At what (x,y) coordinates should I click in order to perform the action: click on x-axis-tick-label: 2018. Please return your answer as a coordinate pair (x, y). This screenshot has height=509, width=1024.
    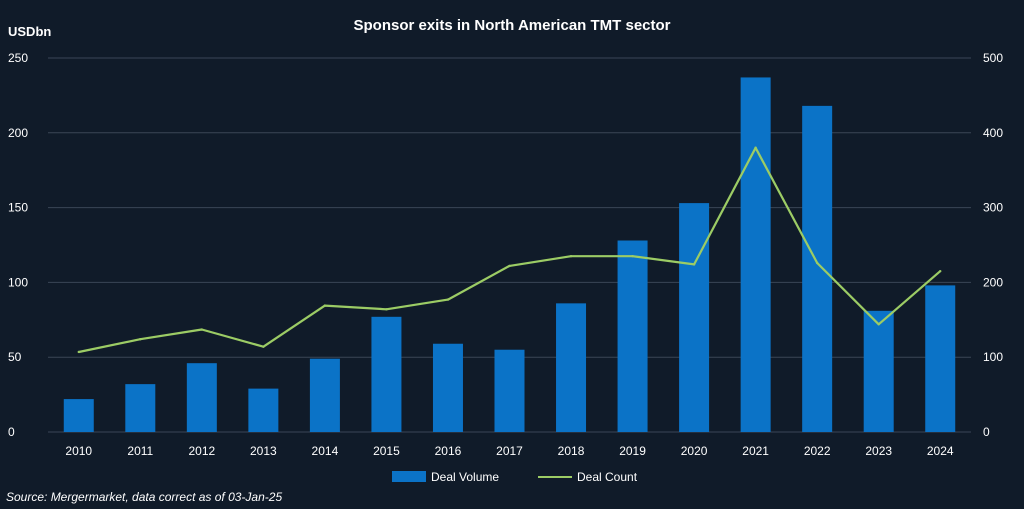
    Looking at the image, I should click on (571, 451).